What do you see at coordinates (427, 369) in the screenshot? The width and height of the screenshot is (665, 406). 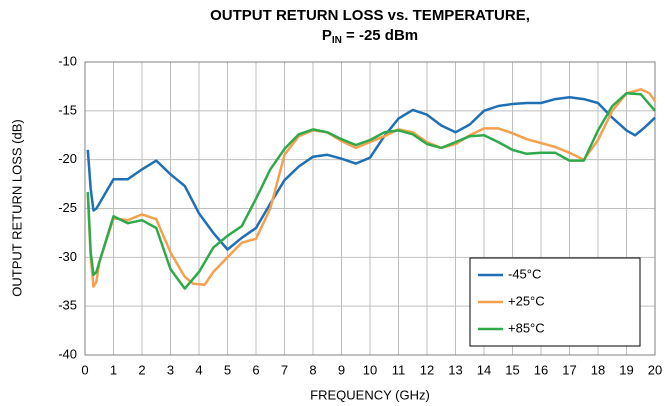 I see `x-tick-label: 12` at bounding box center [427, 369].